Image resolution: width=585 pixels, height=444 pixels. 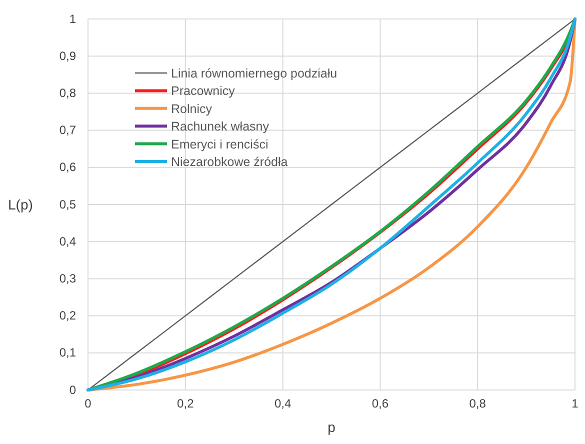 I want to click on x-tick-label: 0,6, so click(x=380, y=403).